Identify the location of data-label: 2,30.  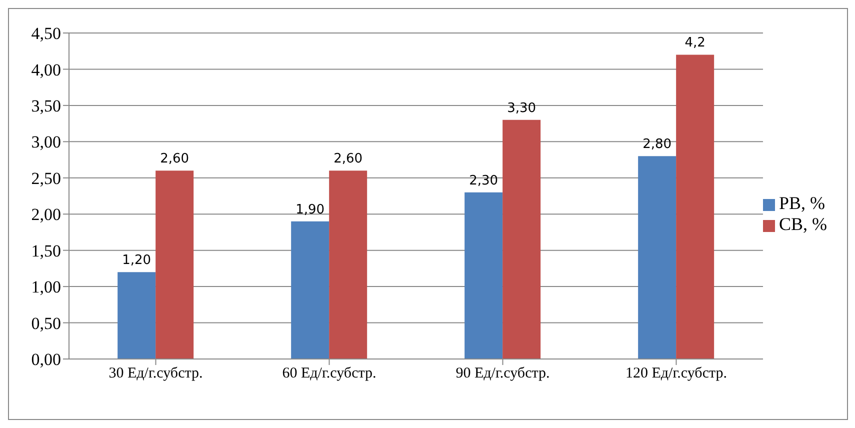
(483, 180).